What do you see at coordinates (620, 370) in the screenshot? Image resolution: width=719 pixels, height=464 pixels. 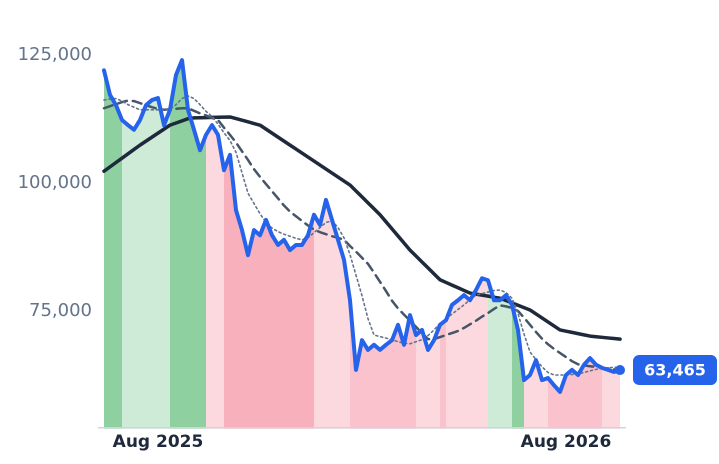 I see `last-value-dot` at bounding box center [620, 370].